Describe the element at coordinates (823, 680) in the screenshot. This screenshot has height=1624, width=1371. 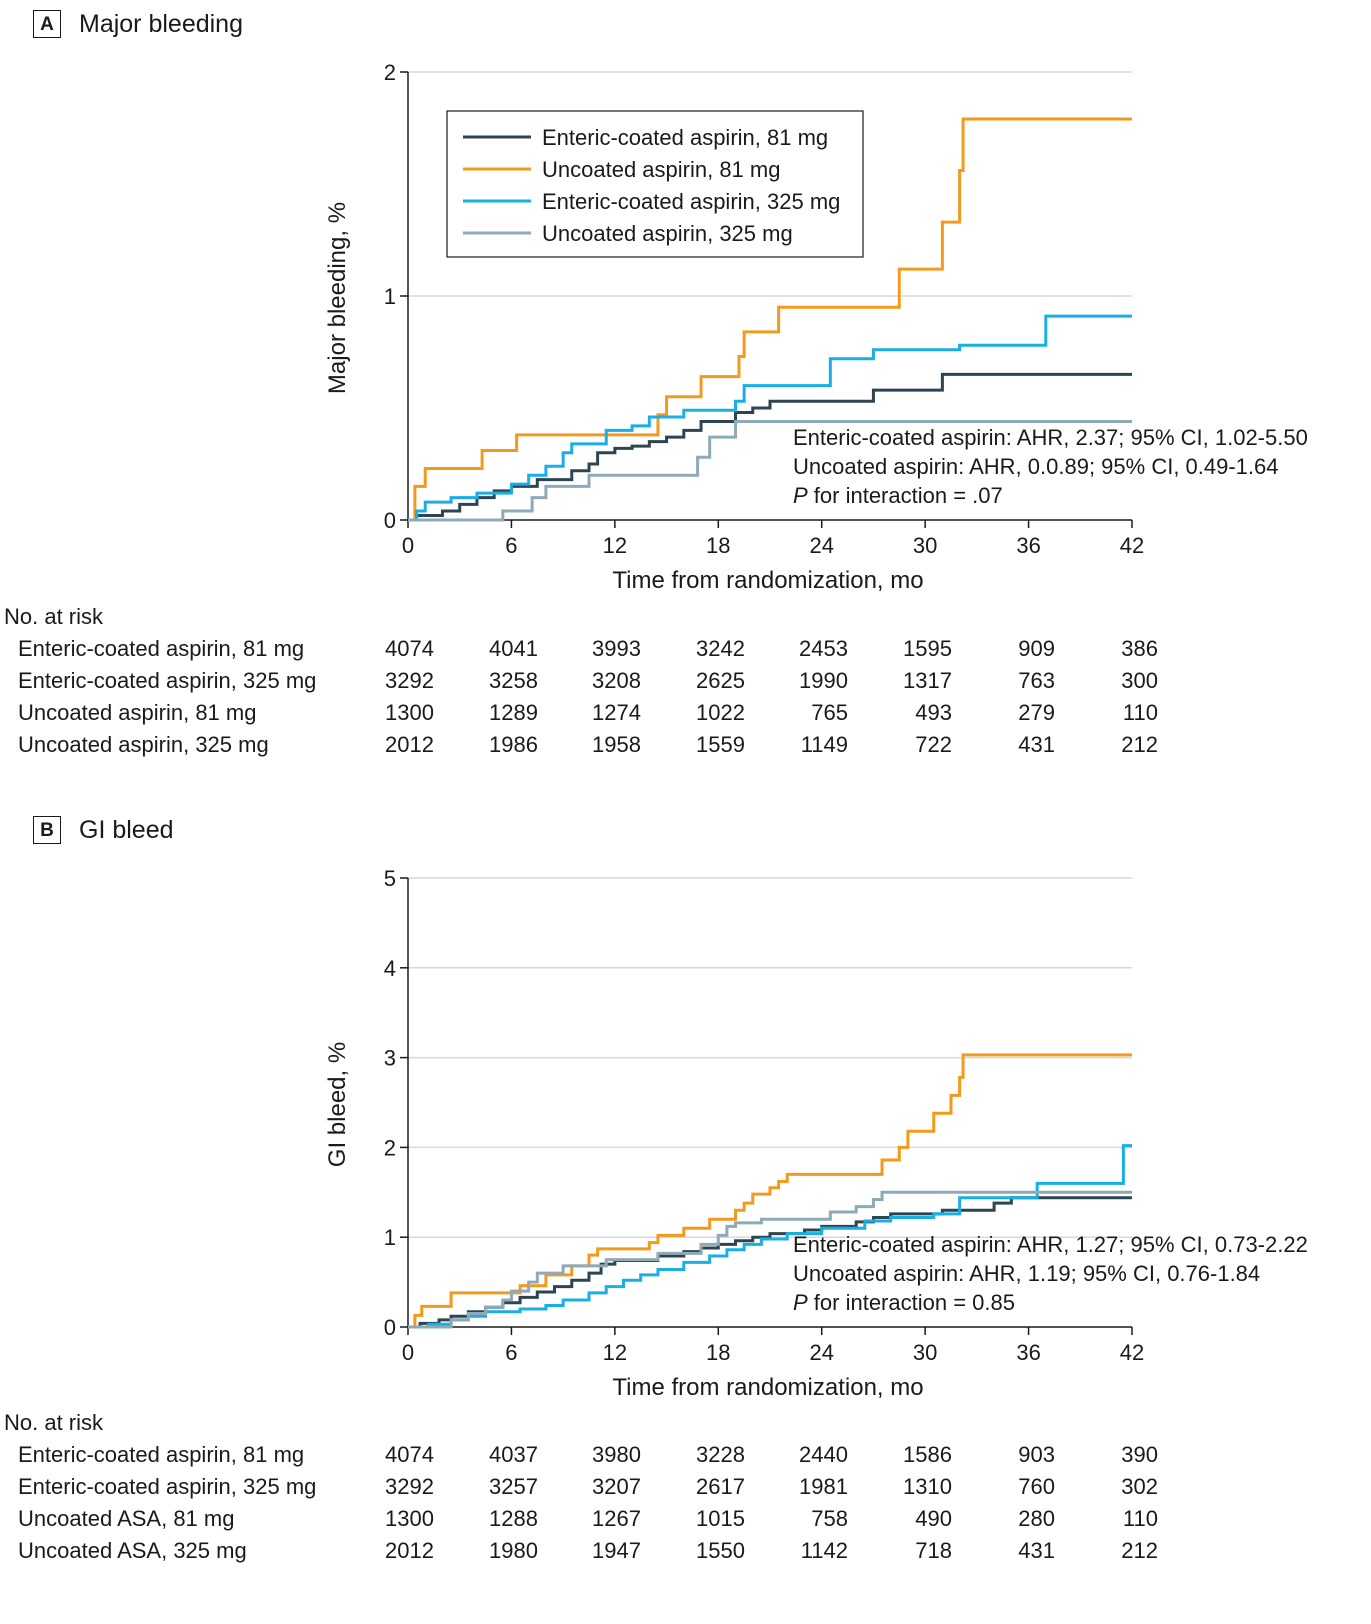
I see `at-risk-value: 1990` at that location.